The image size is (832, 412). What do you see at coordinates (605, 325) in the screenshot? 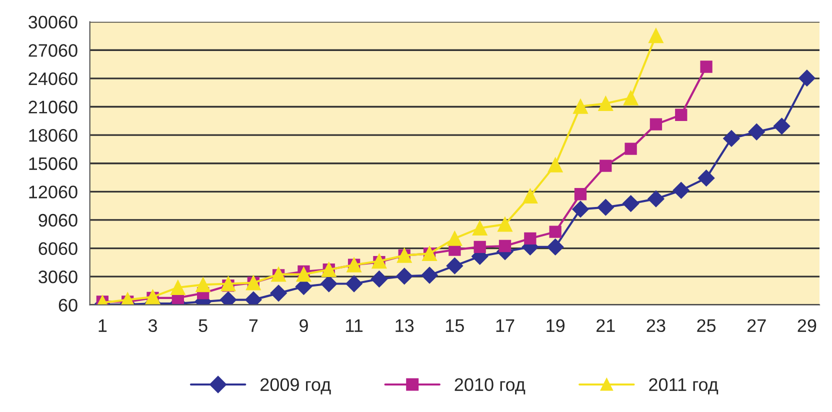
I see `x-tick-label: 21` at bounding box center [605, 325].